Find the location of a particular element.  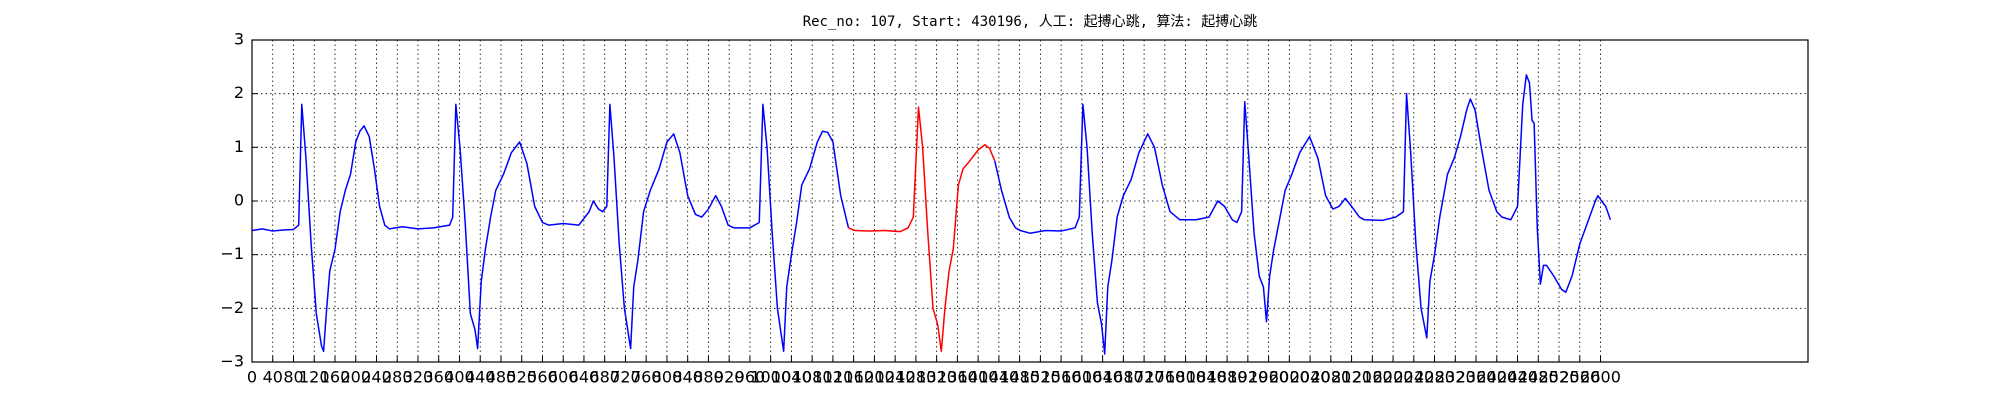

series-line is located at coordinates (922, 229).